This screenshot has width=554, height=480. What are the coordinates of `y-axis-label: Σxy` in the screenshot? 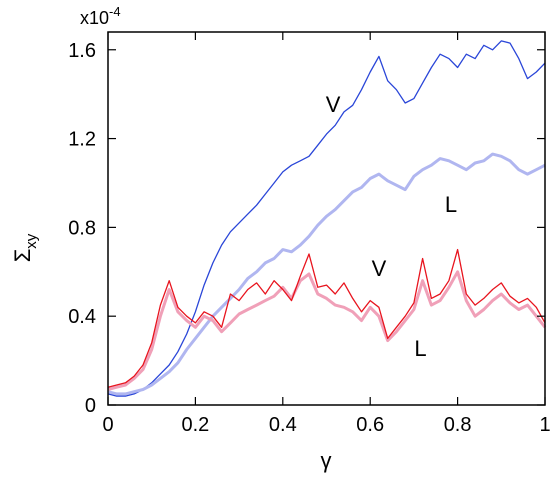 It's located at (25, 247).